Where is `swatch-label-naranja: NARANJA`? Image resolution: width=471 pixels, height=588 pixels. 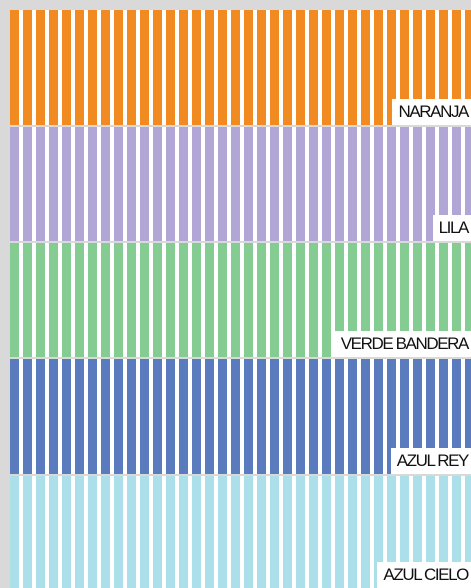 swatch-label-naranja: NARANJA is located at coordinates (431, 112).